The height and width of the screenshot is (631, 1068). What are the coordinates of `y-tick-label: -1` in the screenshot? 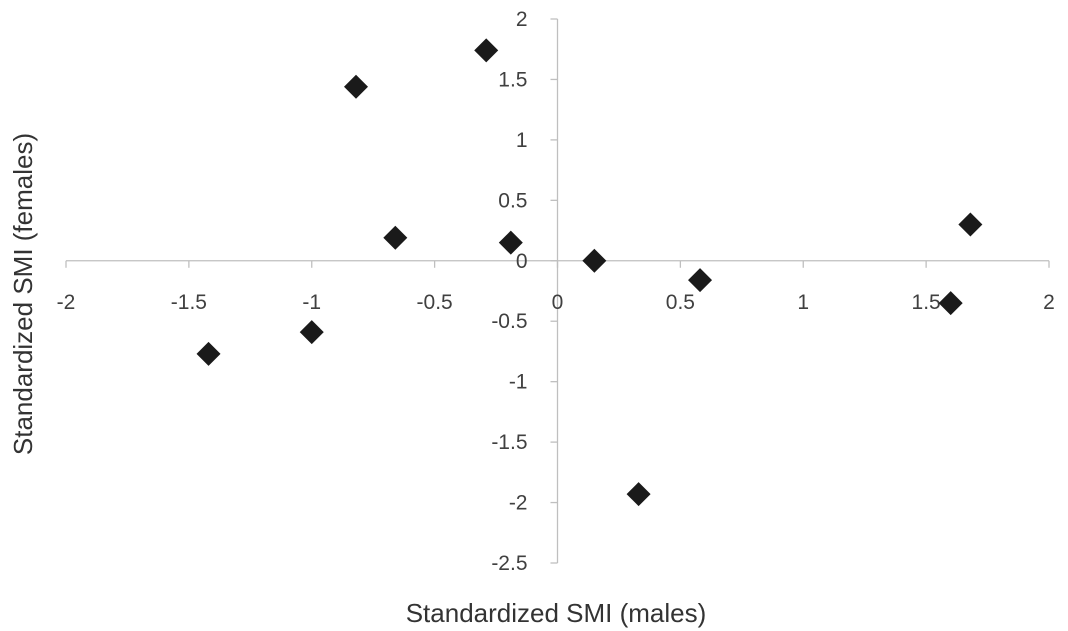 It's located at (518, 382).